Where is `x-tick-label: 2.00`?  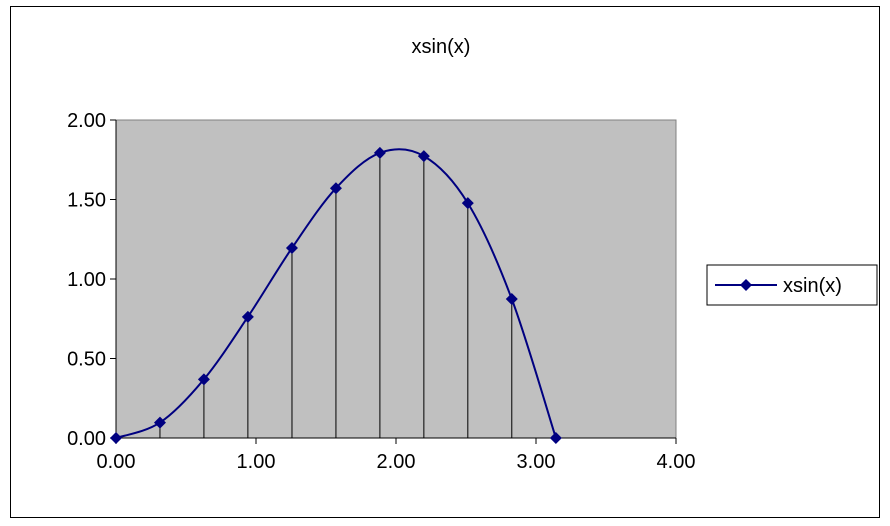 x-tick-label: 2.00 is located at coordinates (396, 462).